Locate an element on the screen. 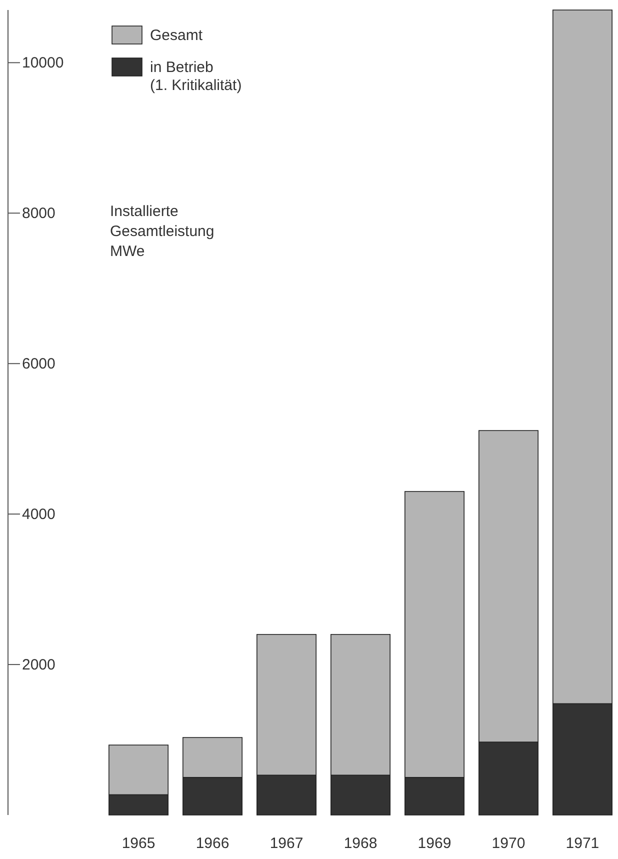 This screenshot has height=859, width=618. y-tick-label: 2000 is located at coordinates (39, 665).